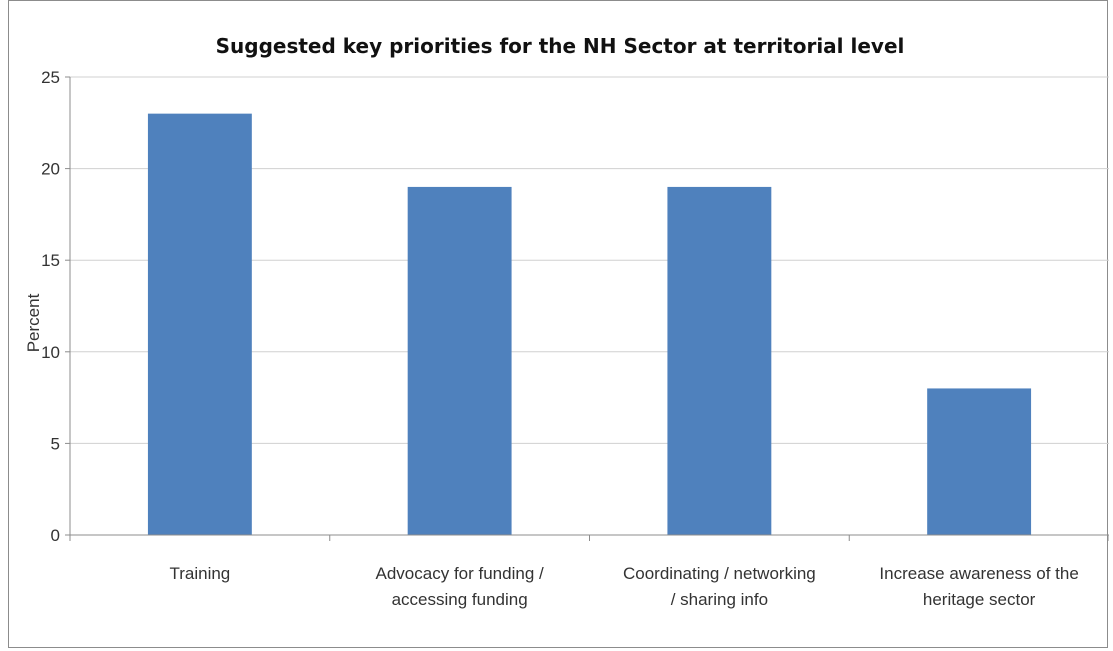  What do you see at coordinates (719, 599) in the screenshot?
I see `x-tick-label-line: / sharing info` at bounding box center [719, 599].